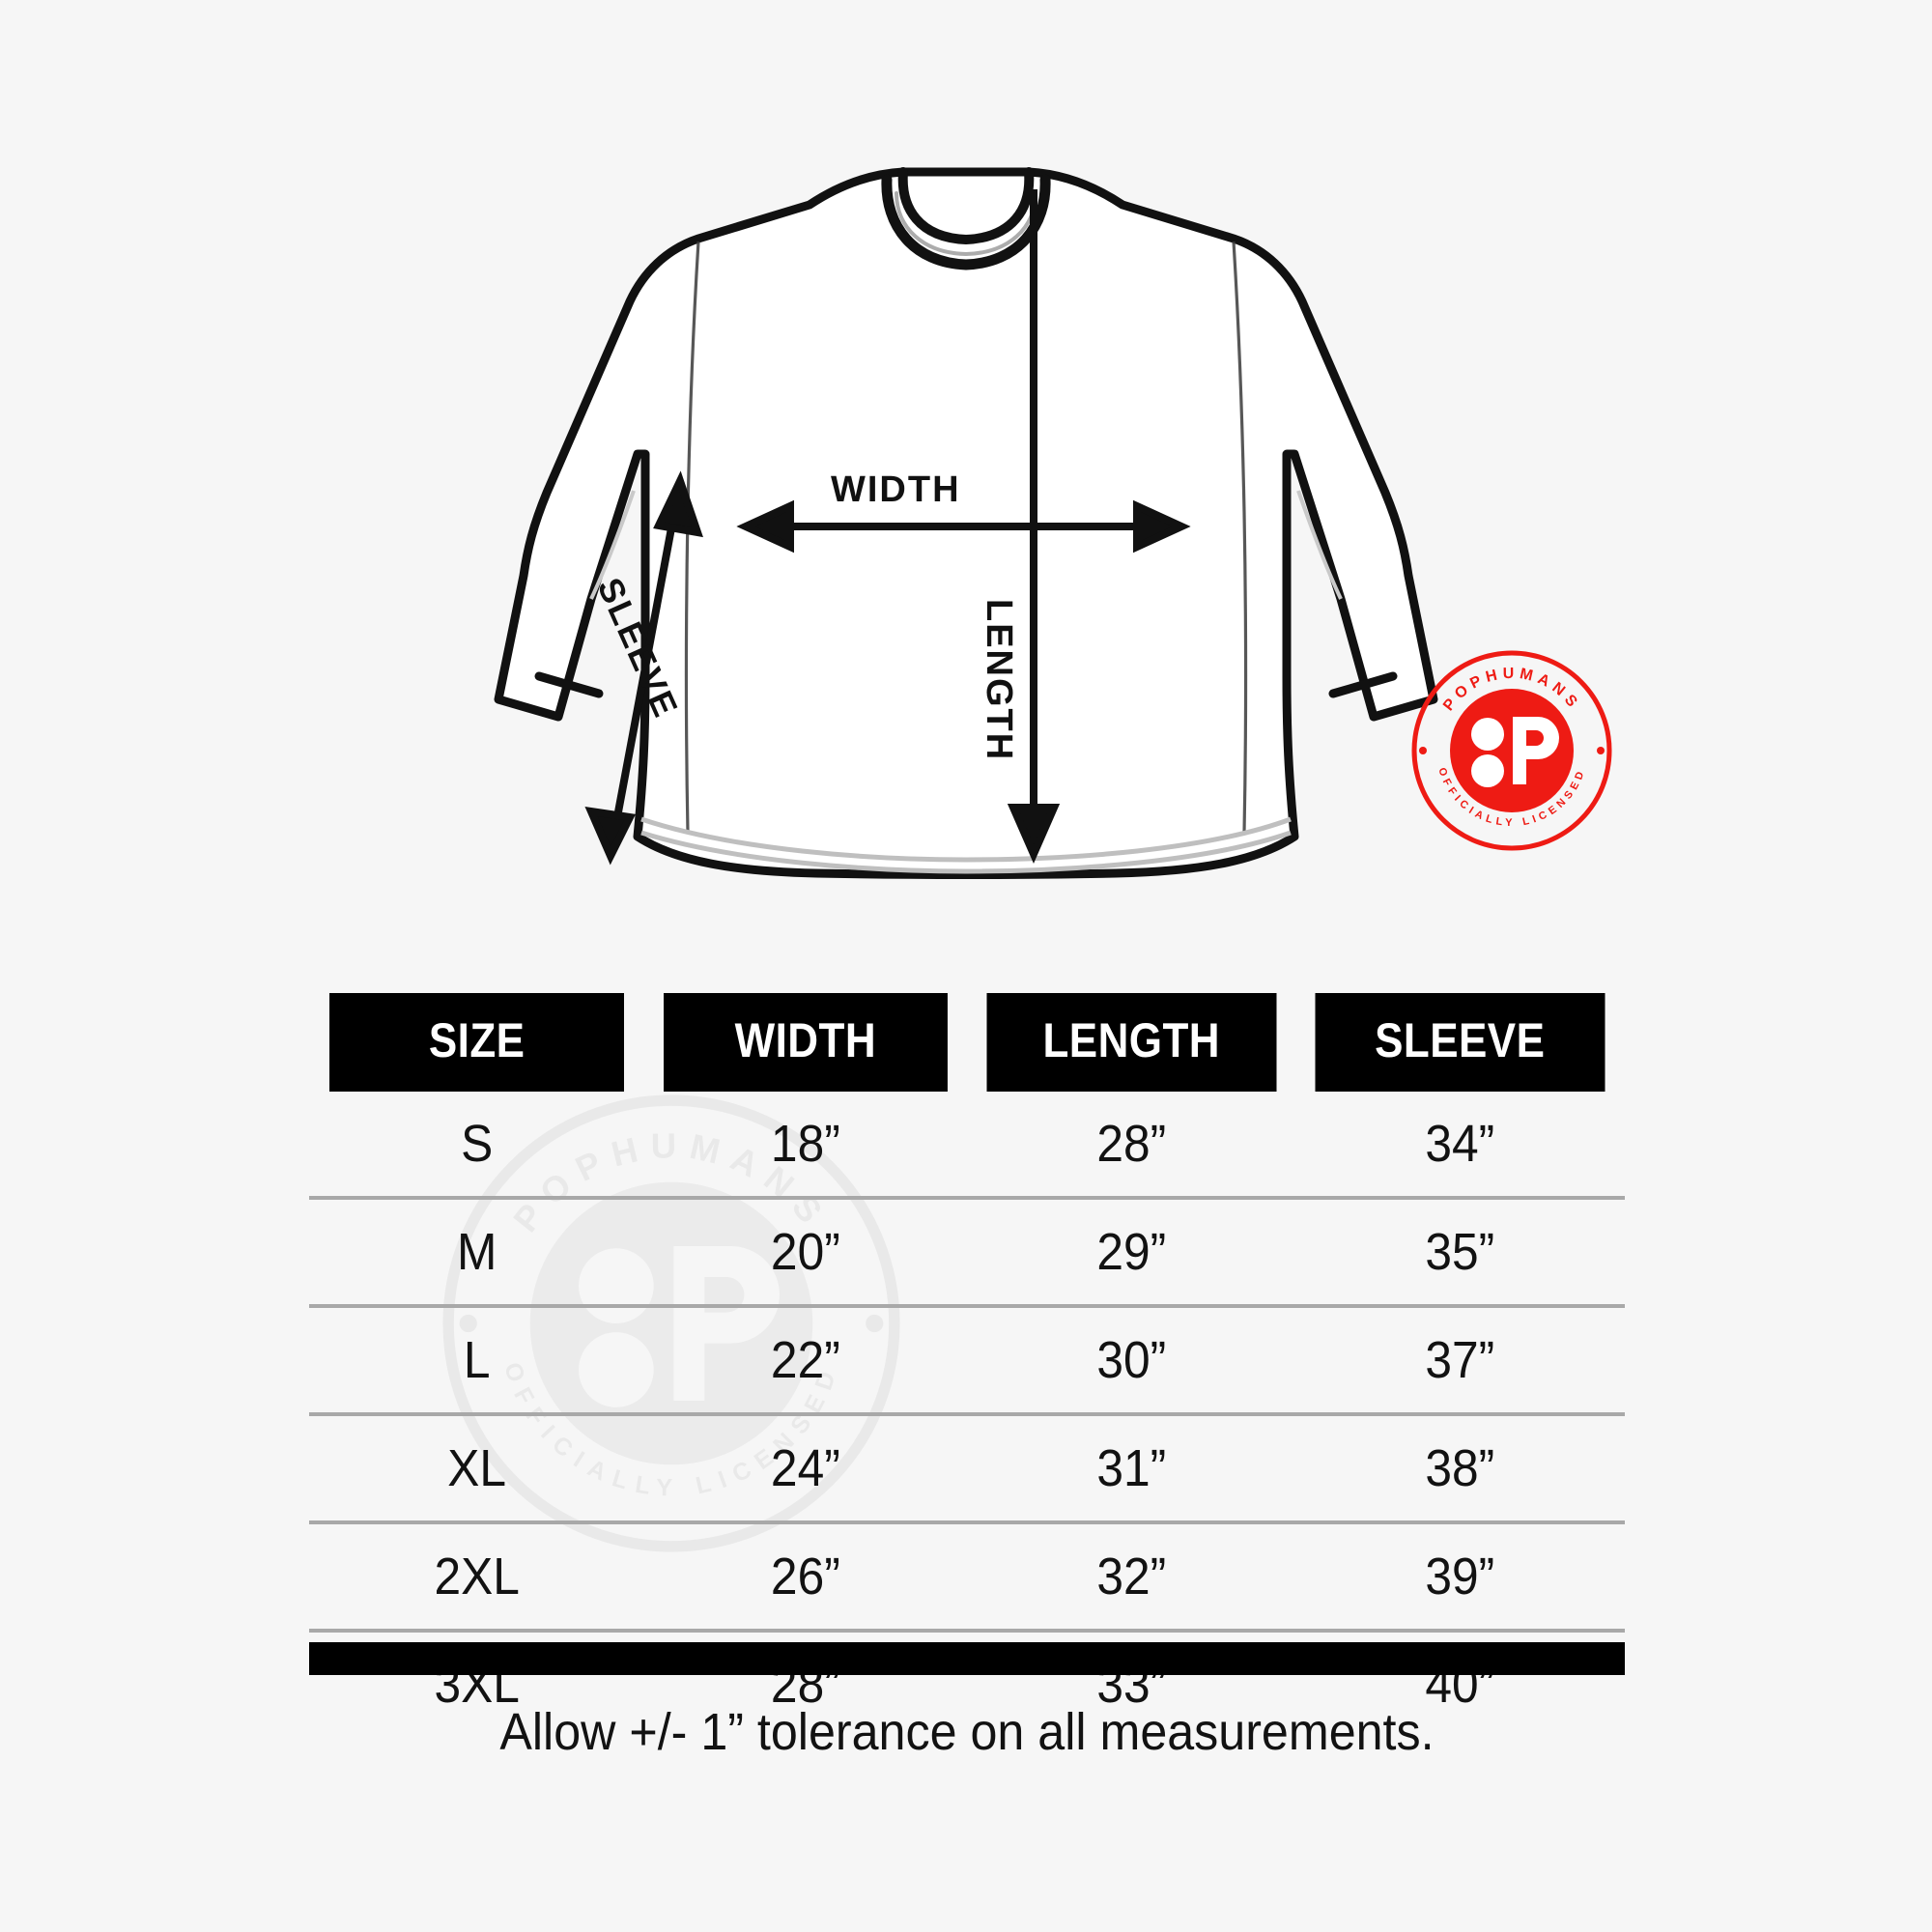  Describe the element at coordinates (643, 668) in the screenshot. I see `sleeve-arrow` at that location.